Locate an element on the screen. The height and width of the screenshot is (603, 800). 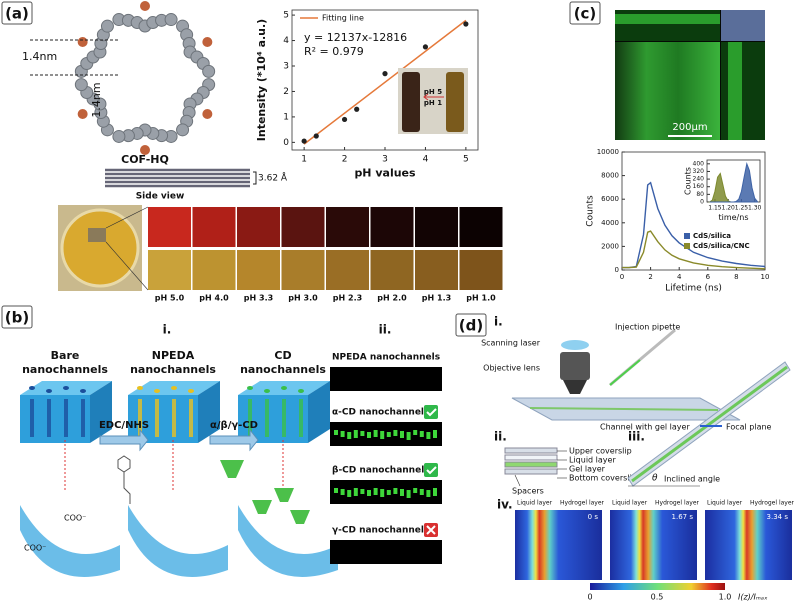
legend-swatch is located at coordinates (687, 246).